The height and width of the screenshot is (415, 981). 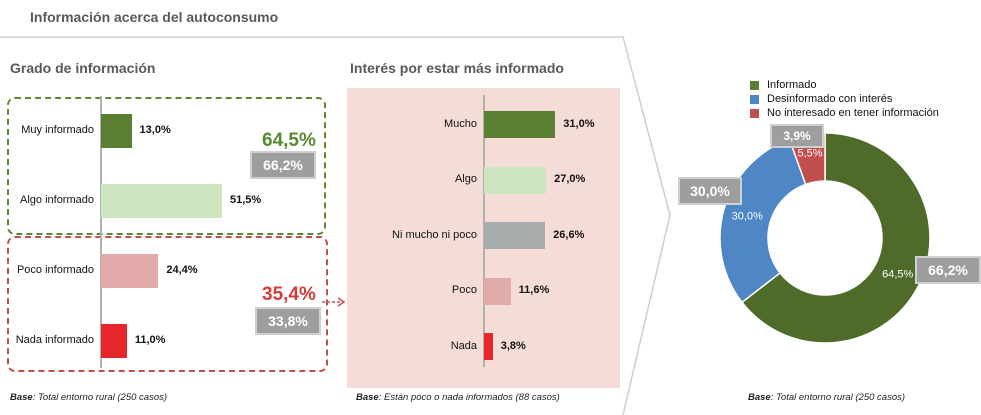 I want to click on bar-value-algo-informado: 51,5%, so click(x=246, y=200).